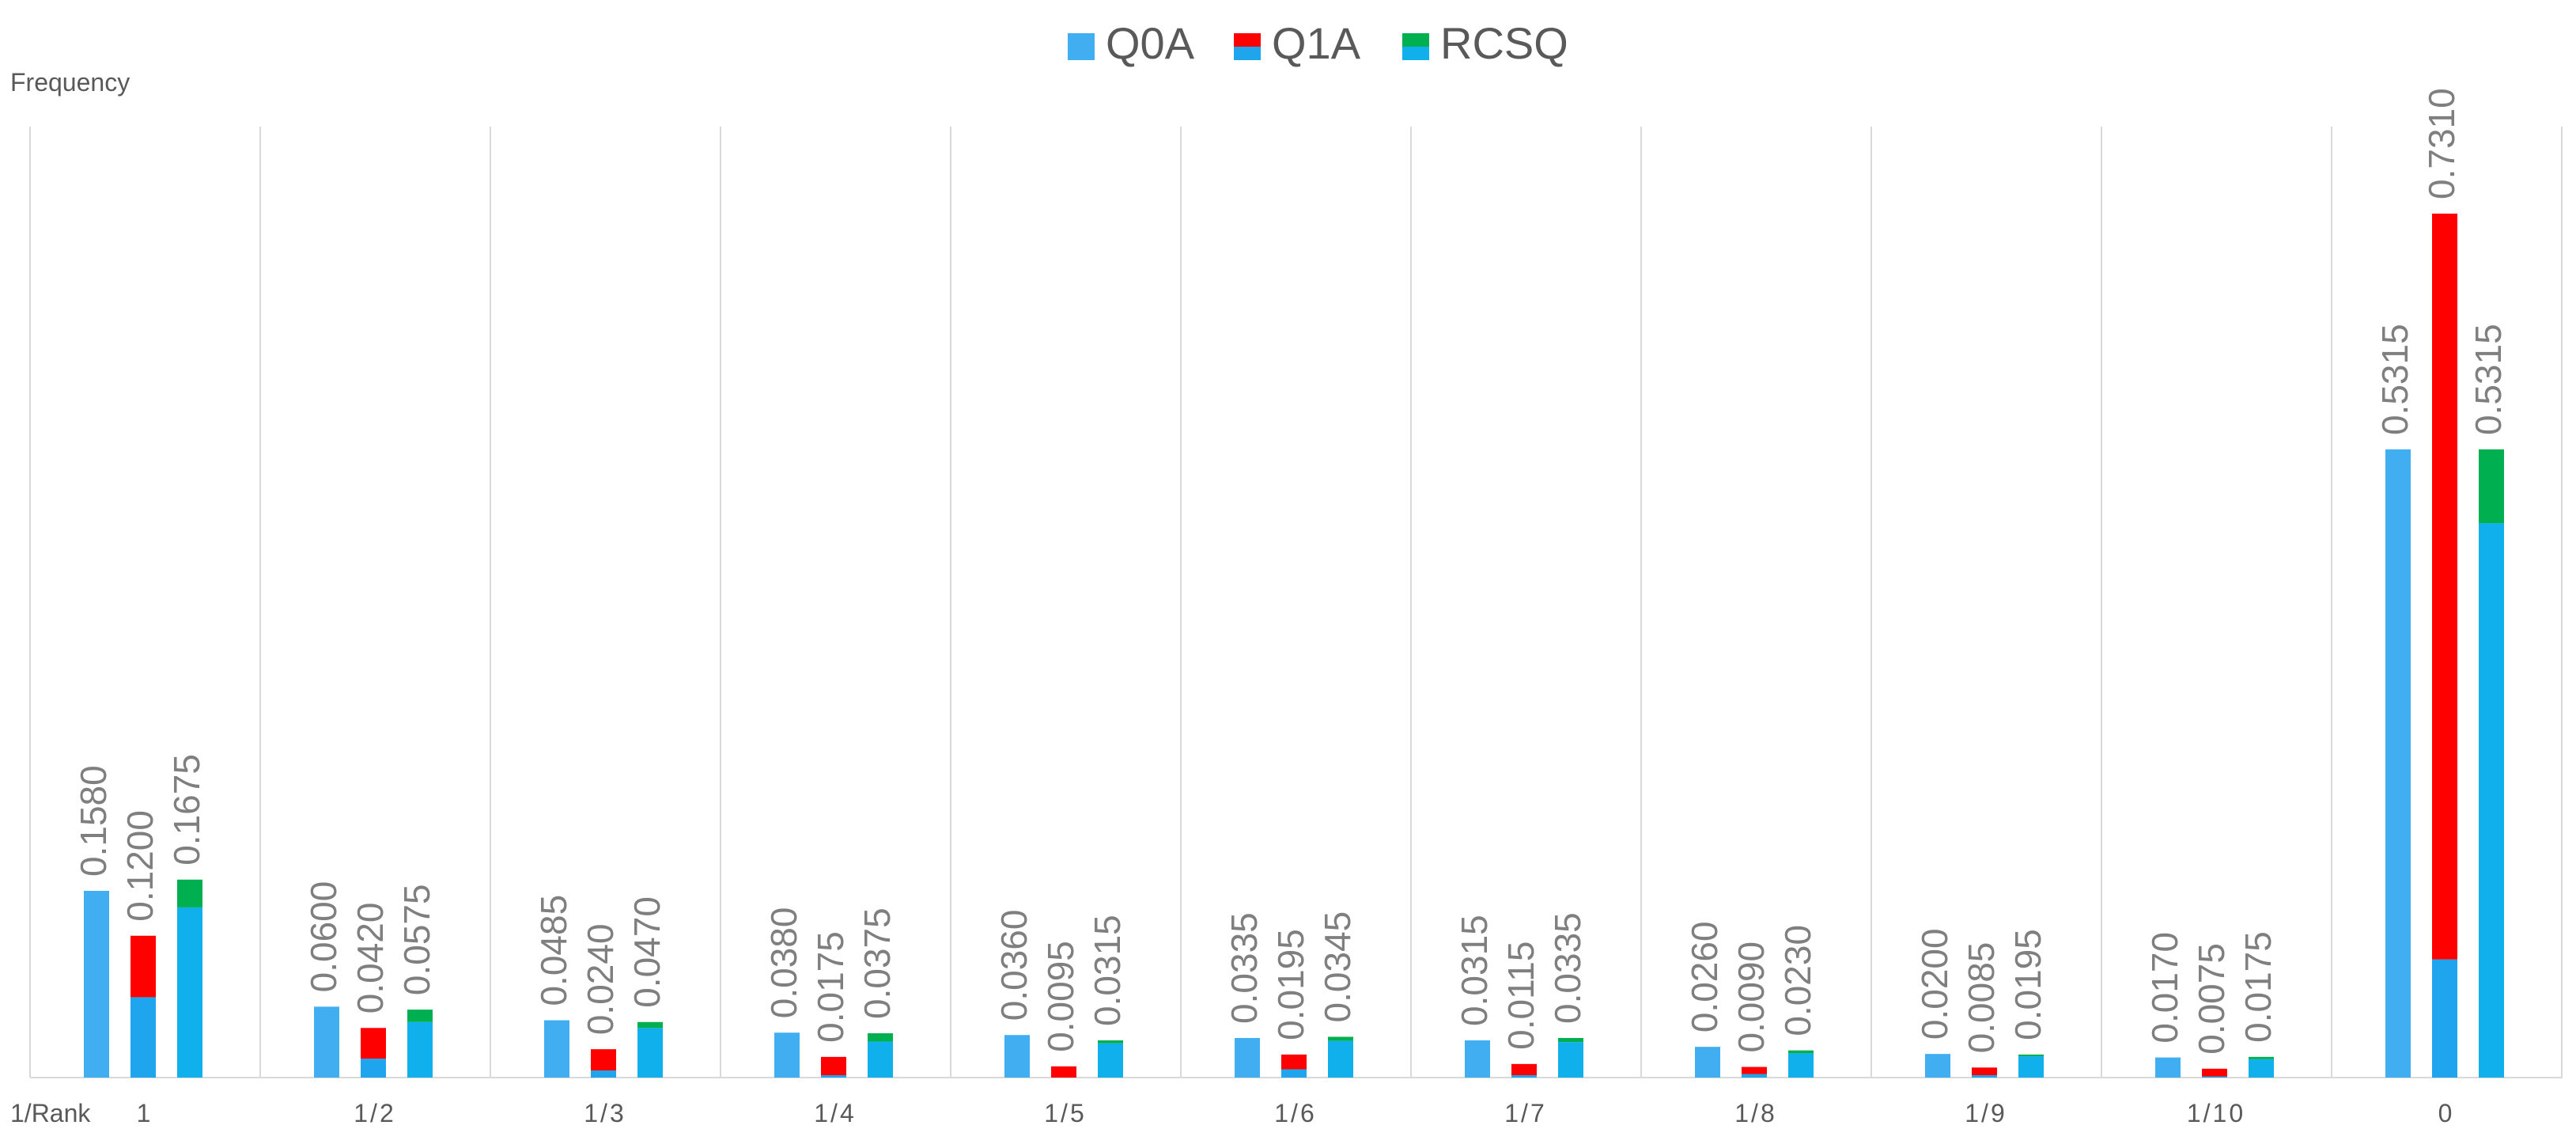 Image resolution: width=2576 pixels, height=1129 pixels. Describe the element at coordinates (324, 937) in the screenshot. I see `value-label: 0.0600` at that location.